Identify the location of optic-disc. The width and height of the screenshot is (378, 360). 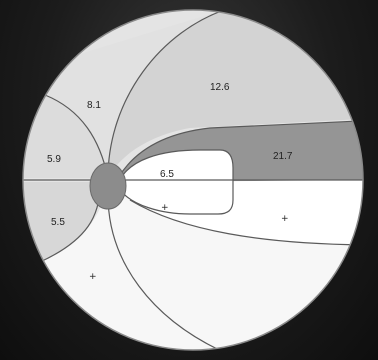
(108, 186).